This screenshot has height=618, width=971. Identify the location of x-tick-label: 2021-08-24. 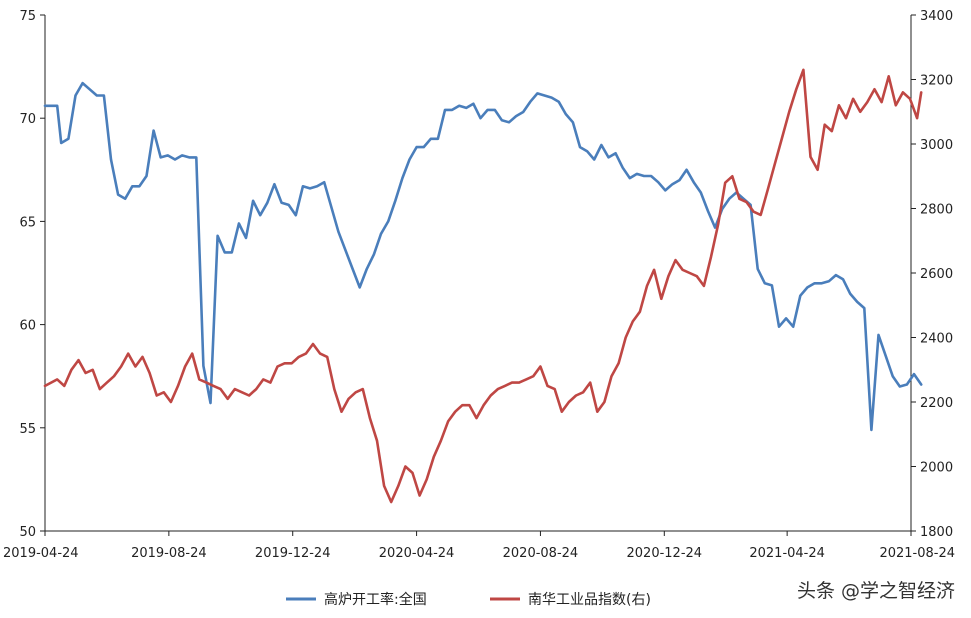
(917, 553).